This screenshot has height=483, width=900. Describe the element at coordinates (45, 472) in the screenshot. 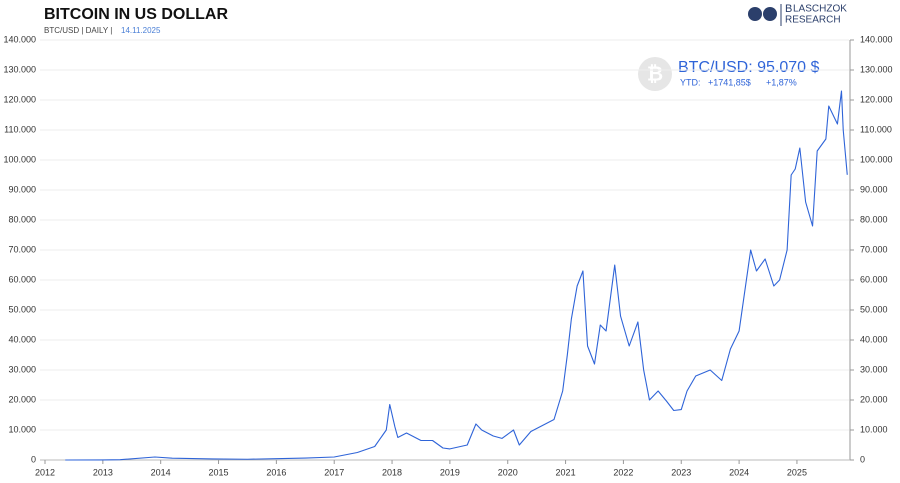

I see `x-tick-label: 2012` at that location.